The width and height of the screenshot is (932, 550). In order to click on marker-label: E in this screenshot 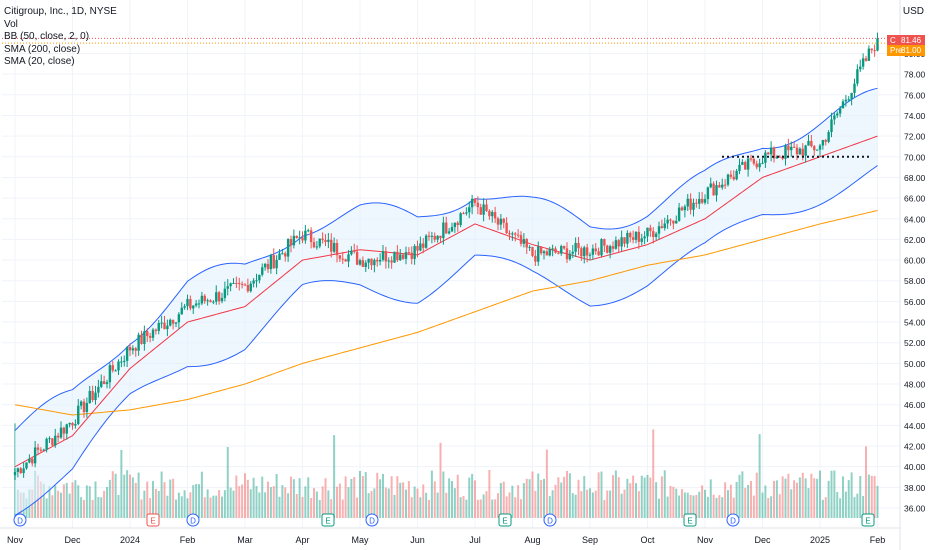, I will do `click(504, 521)`.